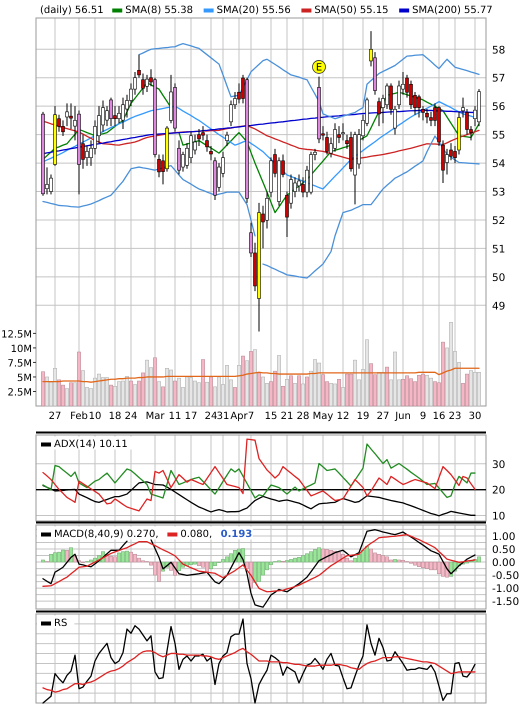  Describe the element at coordinates (159, 10) in the screenshot. I see `legend-label: SMA(8) 55.38` at that location.